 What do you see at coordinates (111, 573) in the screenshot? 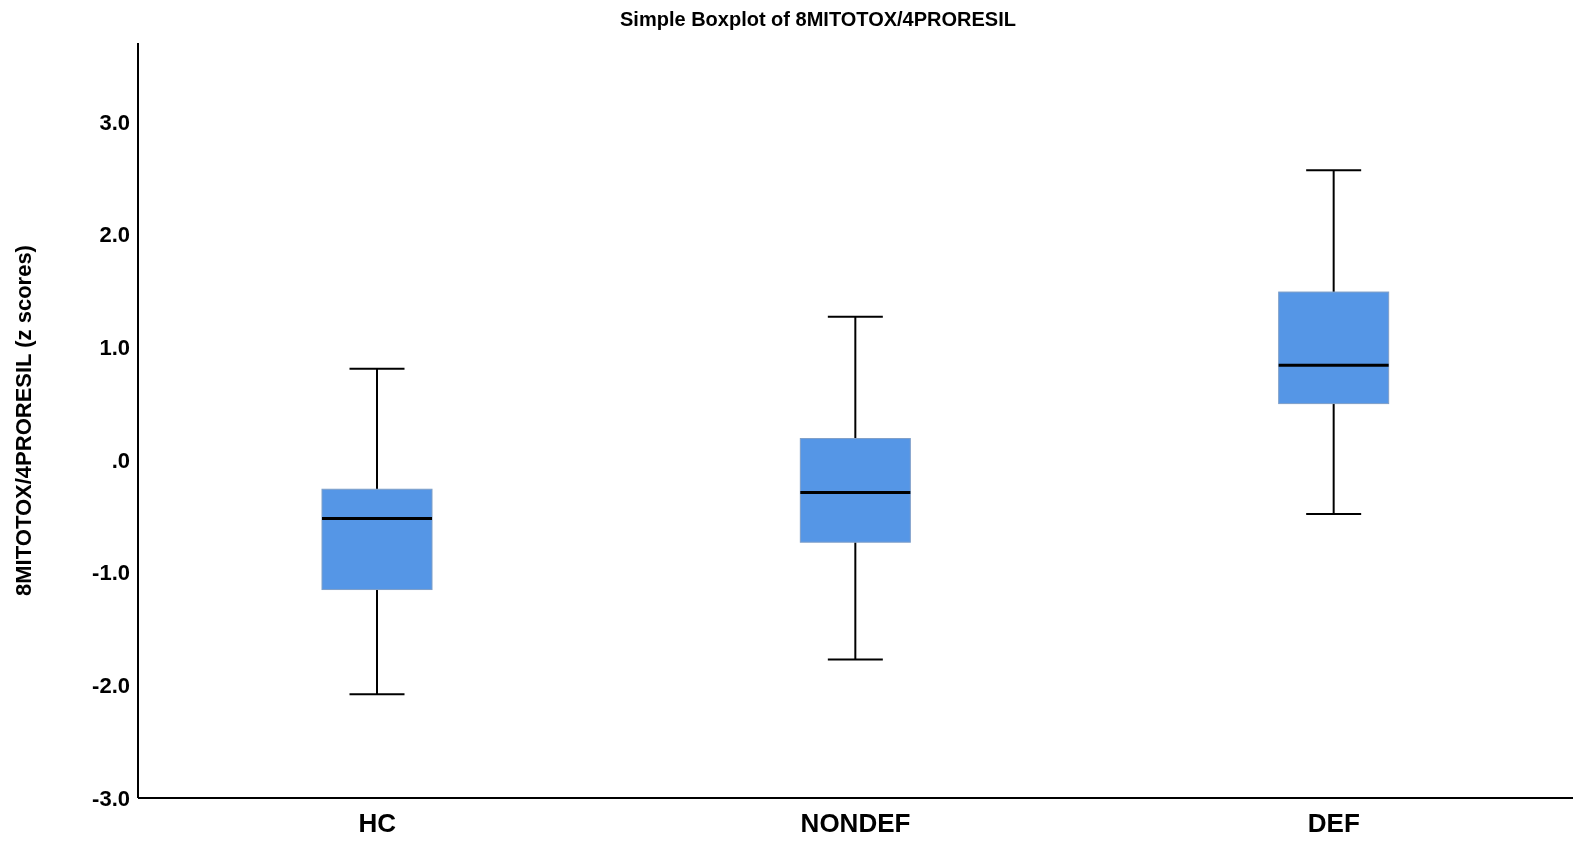
I see `y-tick-label: -1.0` at bounding box center [111, 573].